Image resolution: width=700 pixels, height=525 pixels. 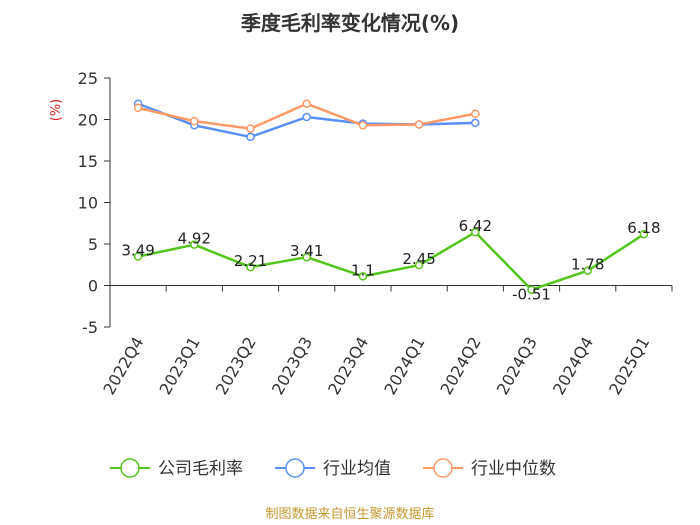 What do you see at coordinates (123, 366) in the screenshot?
I see `x-tick-label: 2022Q4` at bounding box center [123, 366].